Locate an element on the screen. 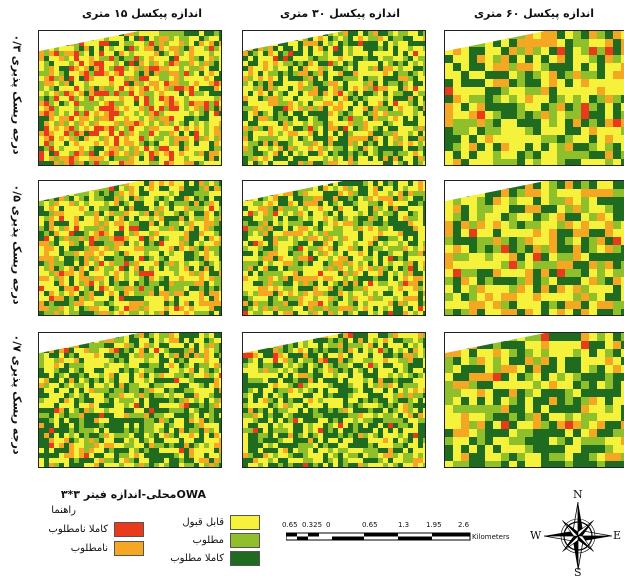 The height and width of the screenshot is (582, 624). scale-tick-label: 0 is located at coordinates (328, 525).